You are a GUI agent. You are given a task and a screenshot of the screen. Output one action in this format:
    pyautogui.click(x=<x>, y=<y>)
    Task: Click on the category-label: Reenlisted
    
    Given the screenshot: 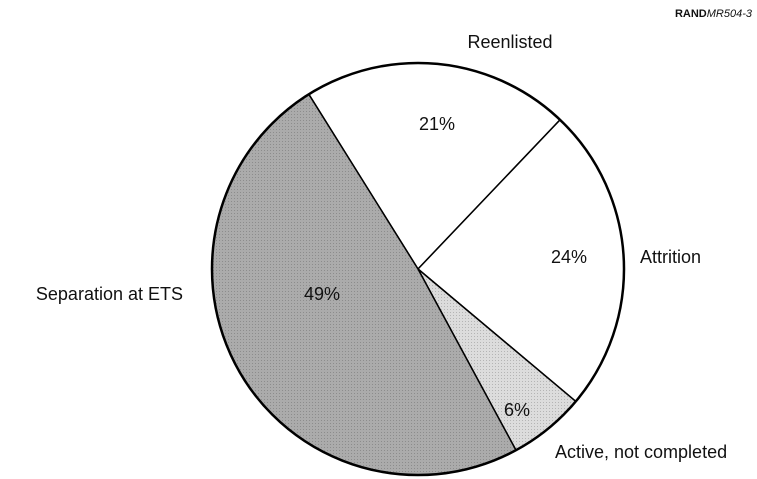 What is the action you would take?
    pyautogui.click(x=509, y=42)
    